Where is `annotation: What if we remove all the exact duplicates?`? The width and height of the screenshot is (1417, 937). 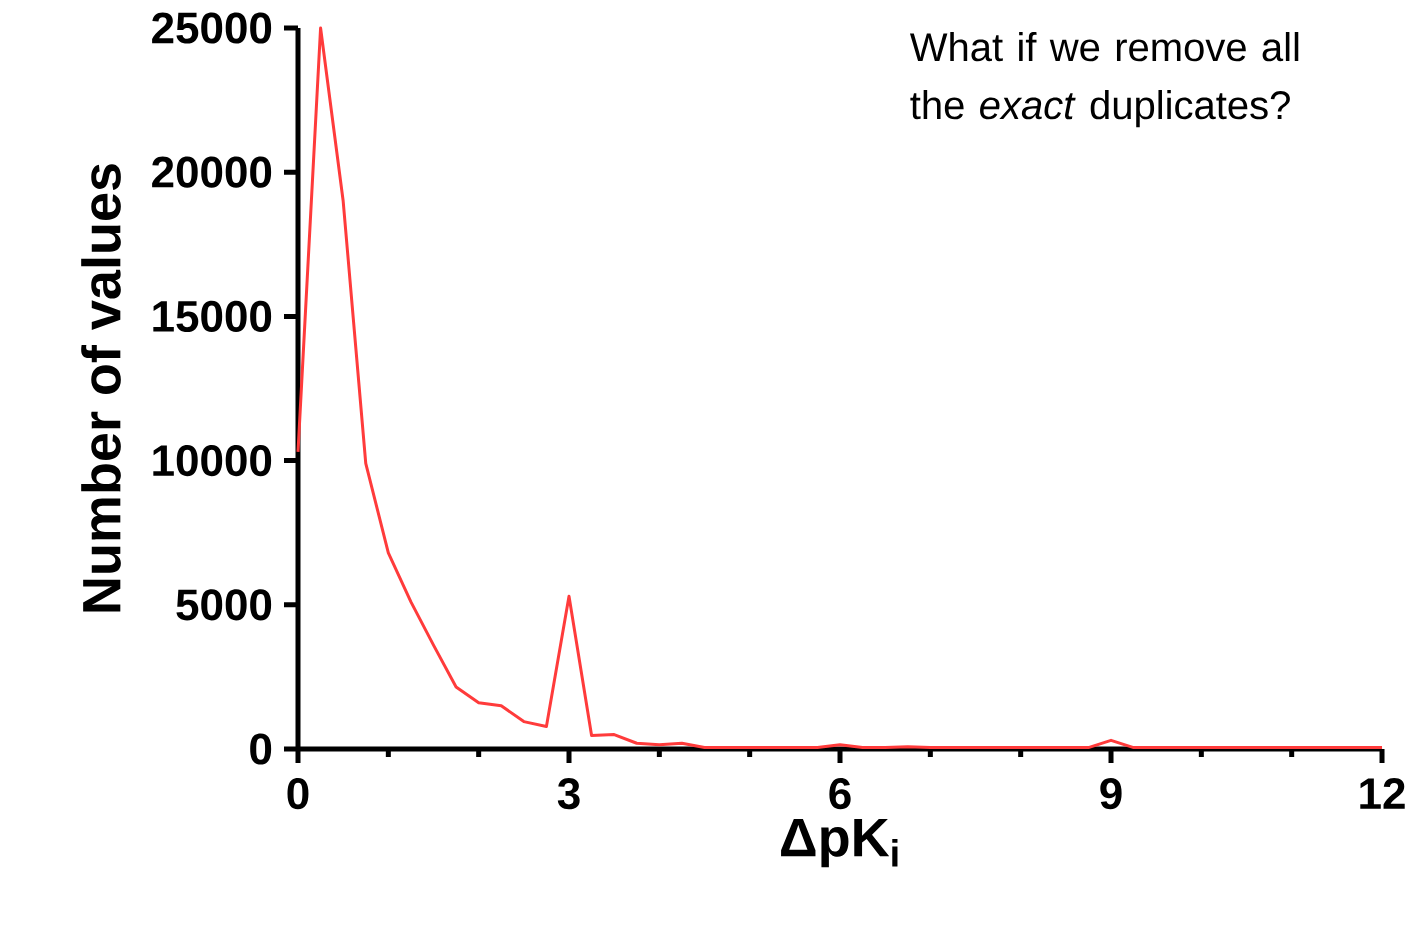 annotation: What if we remove all the exact duplicates? is located at coordinates (1104, 80).